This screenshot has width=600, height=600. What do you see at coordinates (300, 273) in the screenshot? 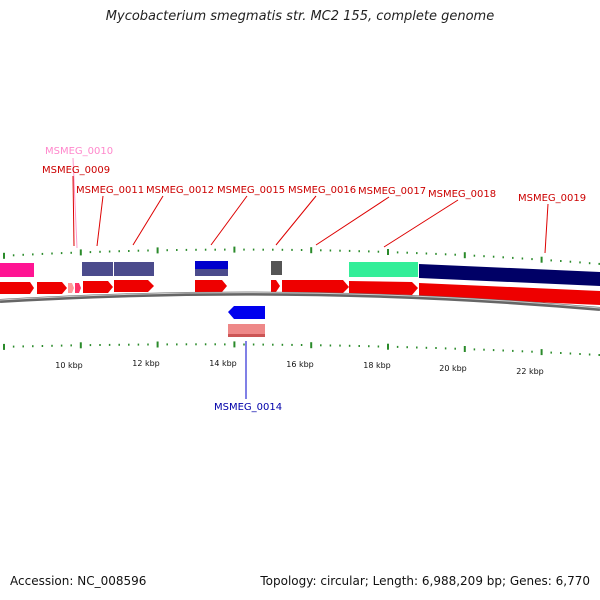
I see `feature-track-upper` at bounding box center [300, 273].